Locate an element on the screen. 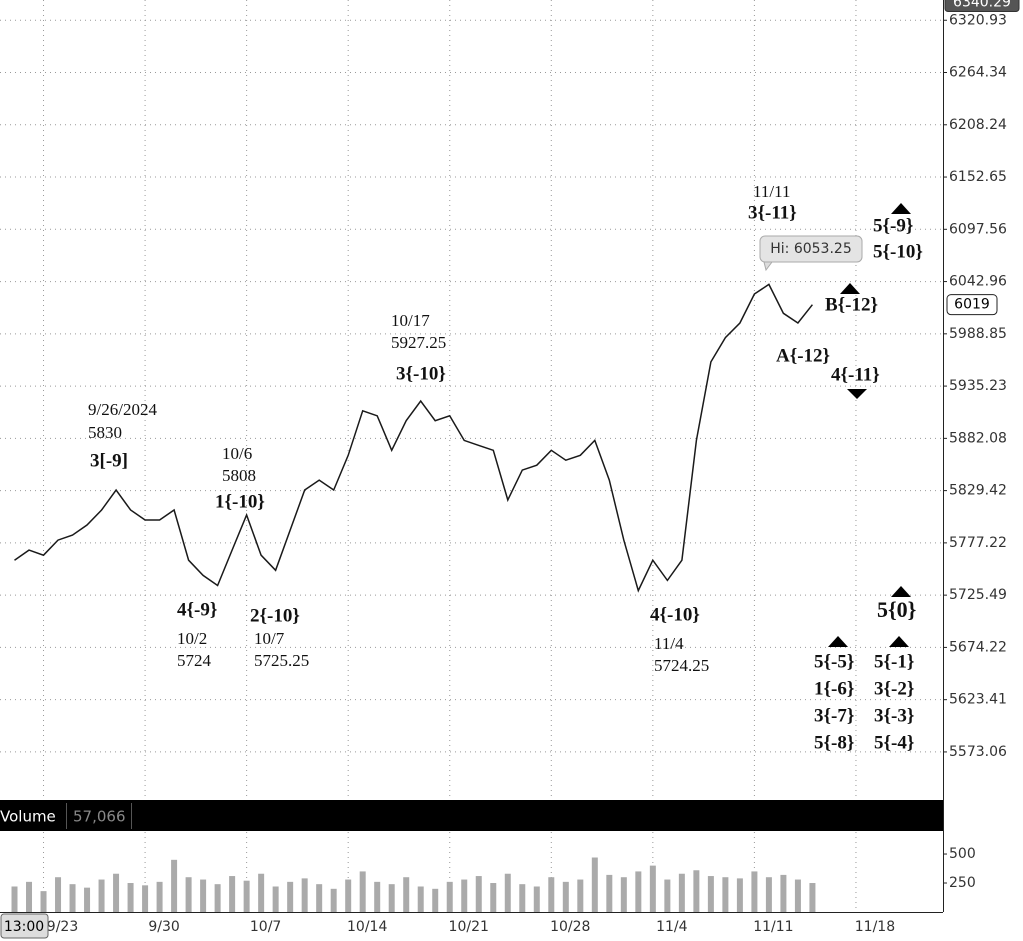 This screenshot has height=941, width=1023. y-tick-label: 5573.06 is located at coordinates (978, 752).